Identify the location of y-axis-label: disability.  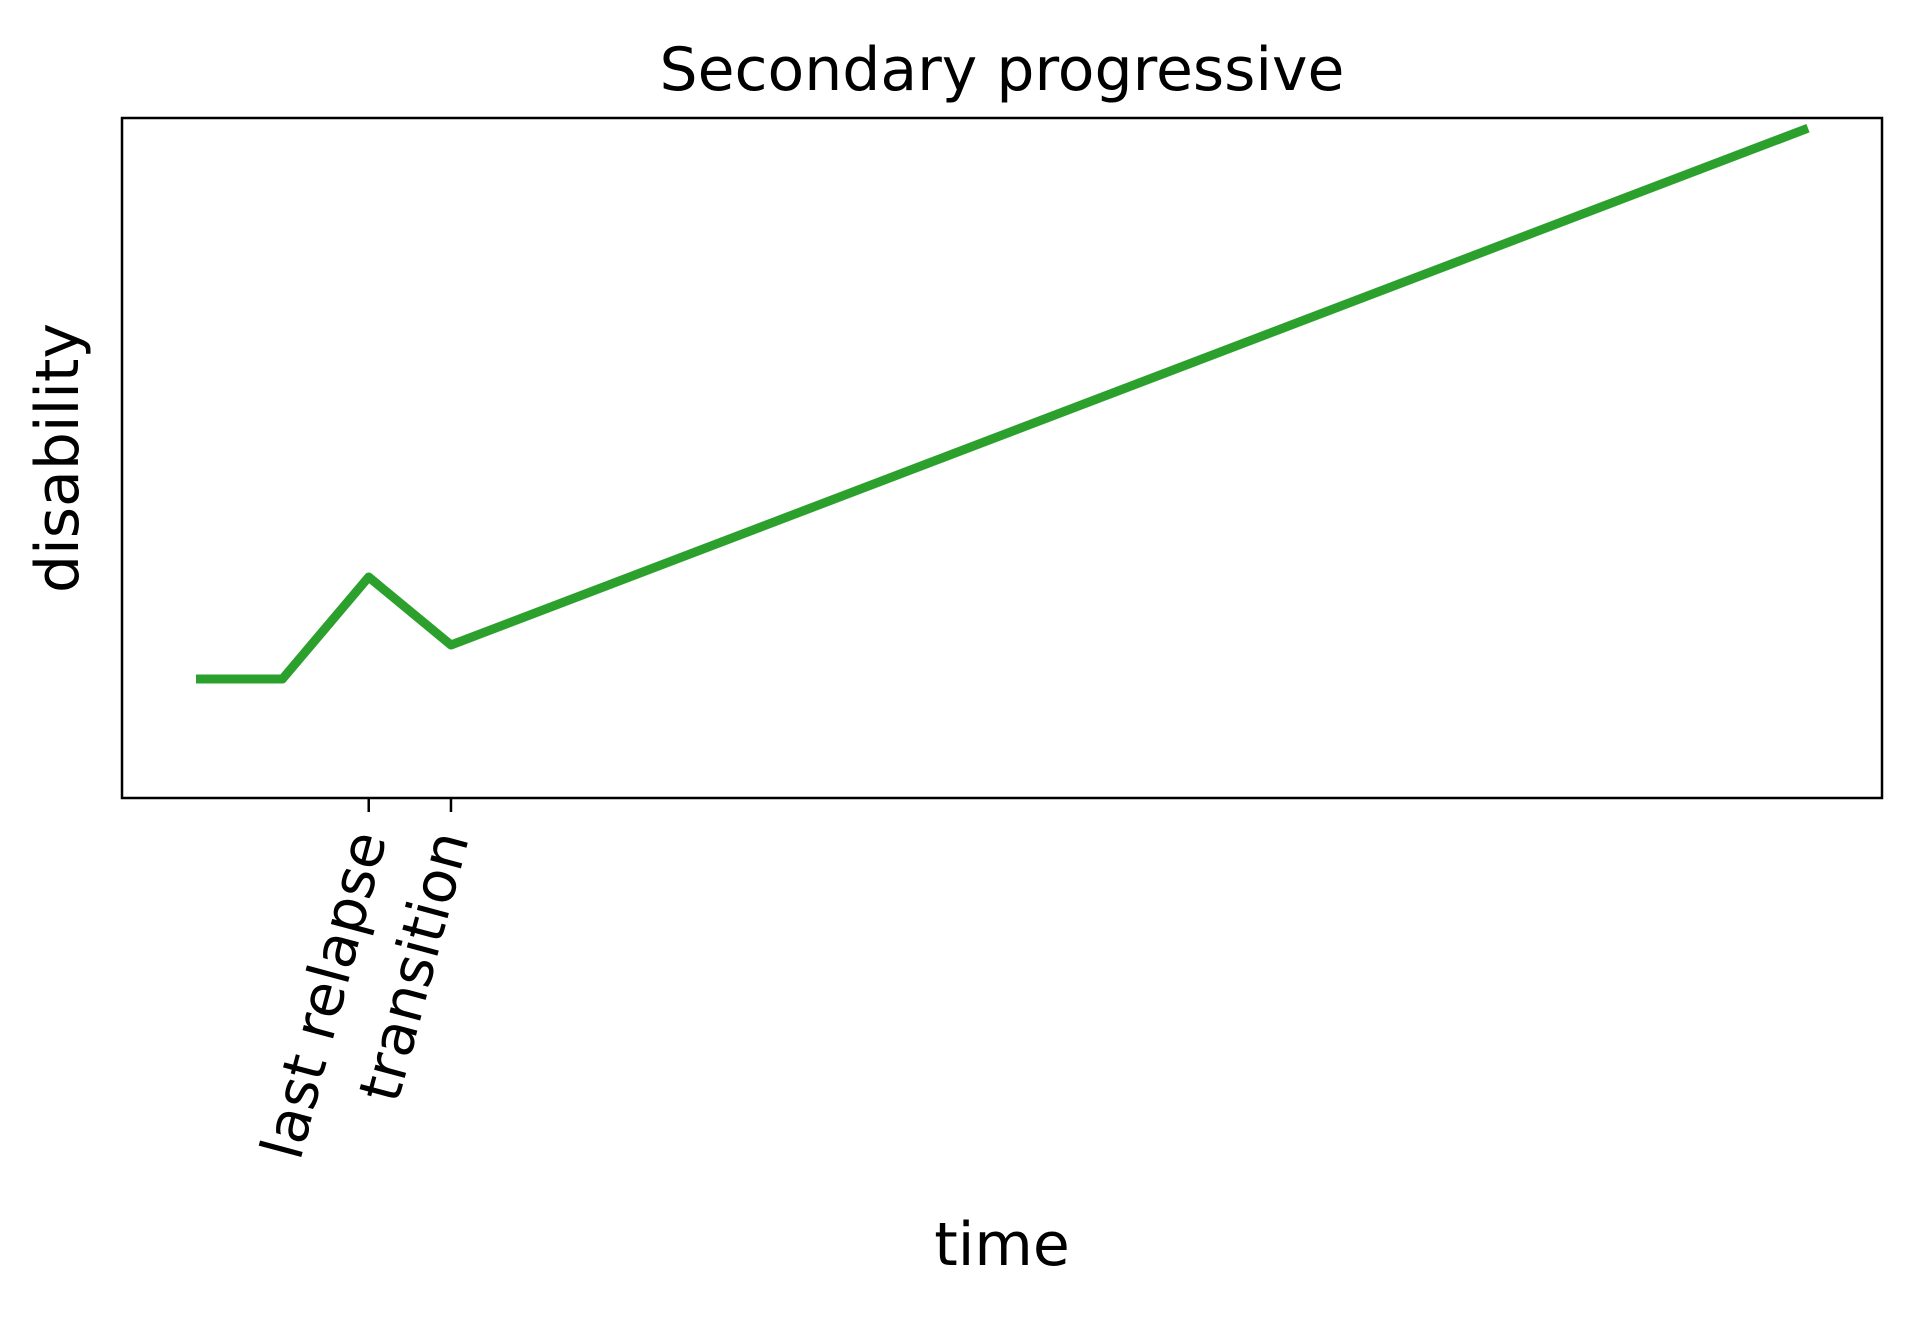
(58, 458).